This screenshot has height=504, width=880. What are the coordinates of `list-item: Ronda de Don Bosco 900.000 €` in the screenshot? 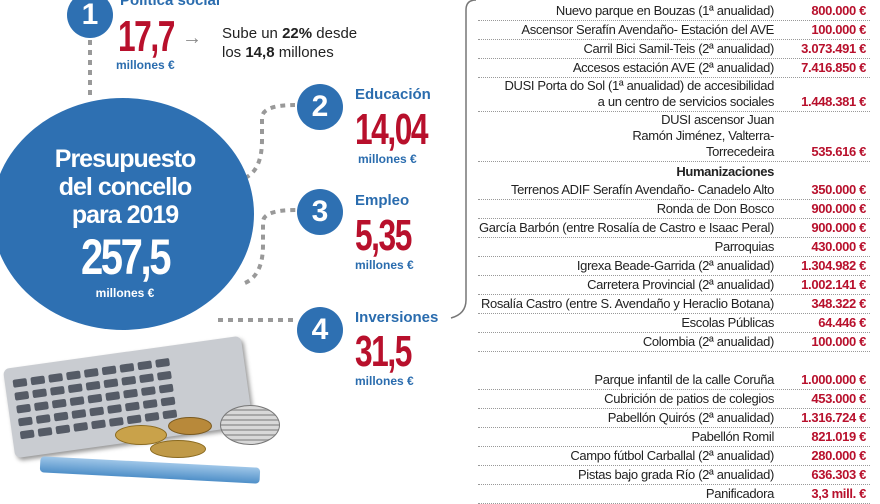 It's located at (674, 209).